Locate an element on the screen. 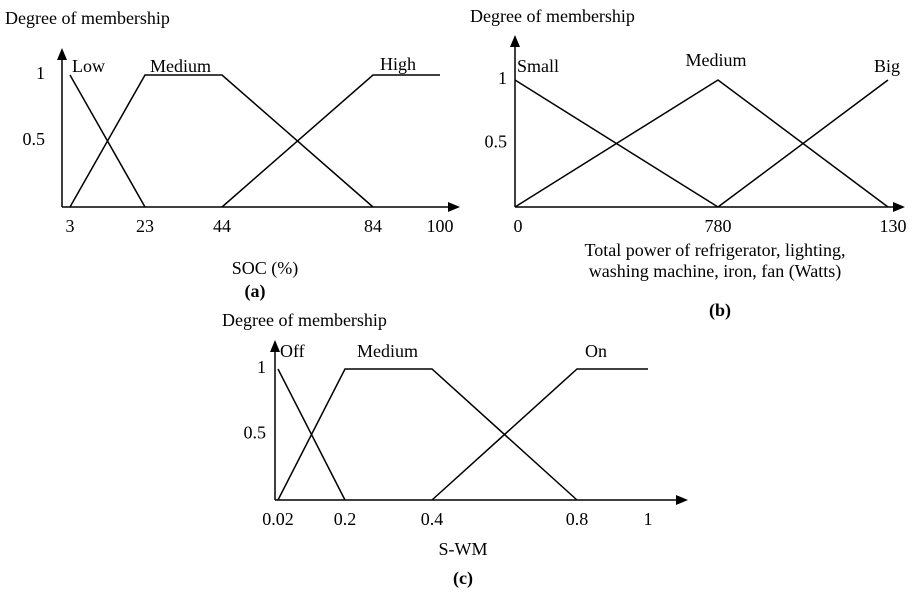  set-label: Low is located at coordinates (88, 66).